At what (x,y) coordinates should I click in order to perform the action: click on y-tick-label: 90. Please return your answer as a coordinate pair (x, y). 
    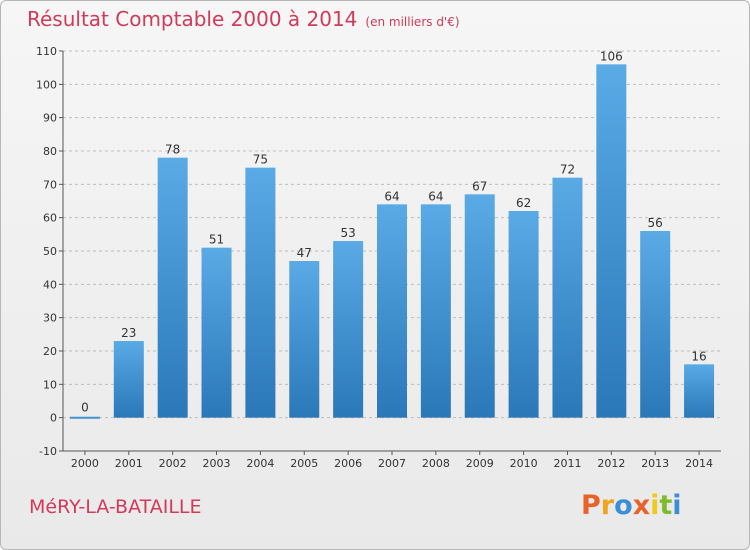
    Looking at the image, I should click on (50, 118).